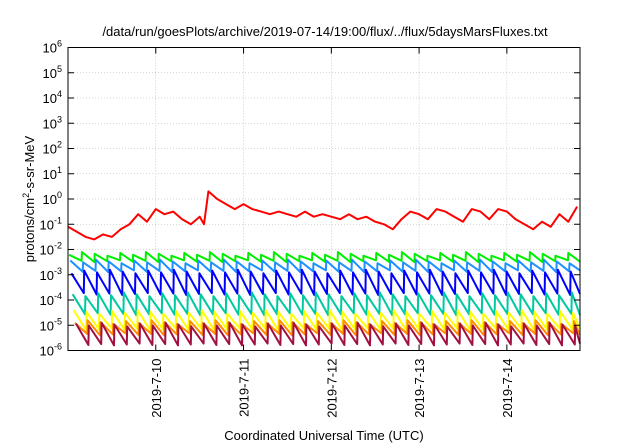 This screenshot has height=448, width=640. I want to click on y-axis-label-sup: 2, so click(26, 195).